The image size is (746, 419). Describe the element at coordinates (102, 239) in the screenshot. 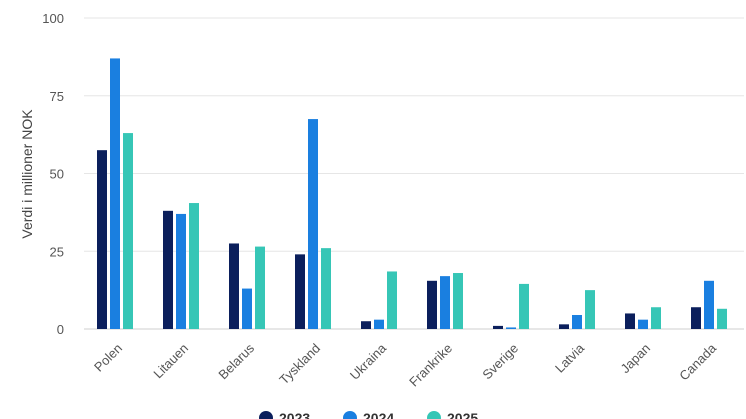

I see `bar-2023-polen` at that location.